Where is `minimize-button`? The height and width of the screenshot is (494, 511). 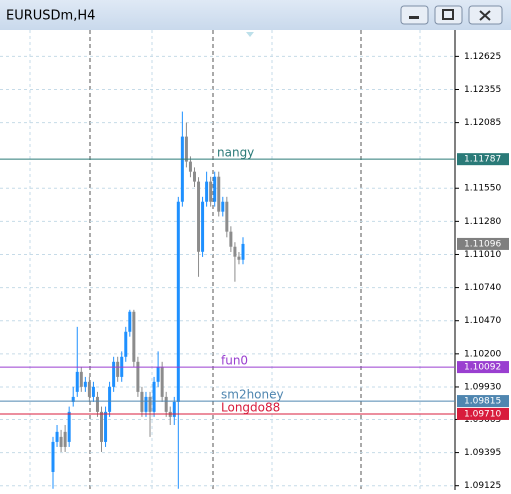
minimize-button is located at coordinates (414, 15).